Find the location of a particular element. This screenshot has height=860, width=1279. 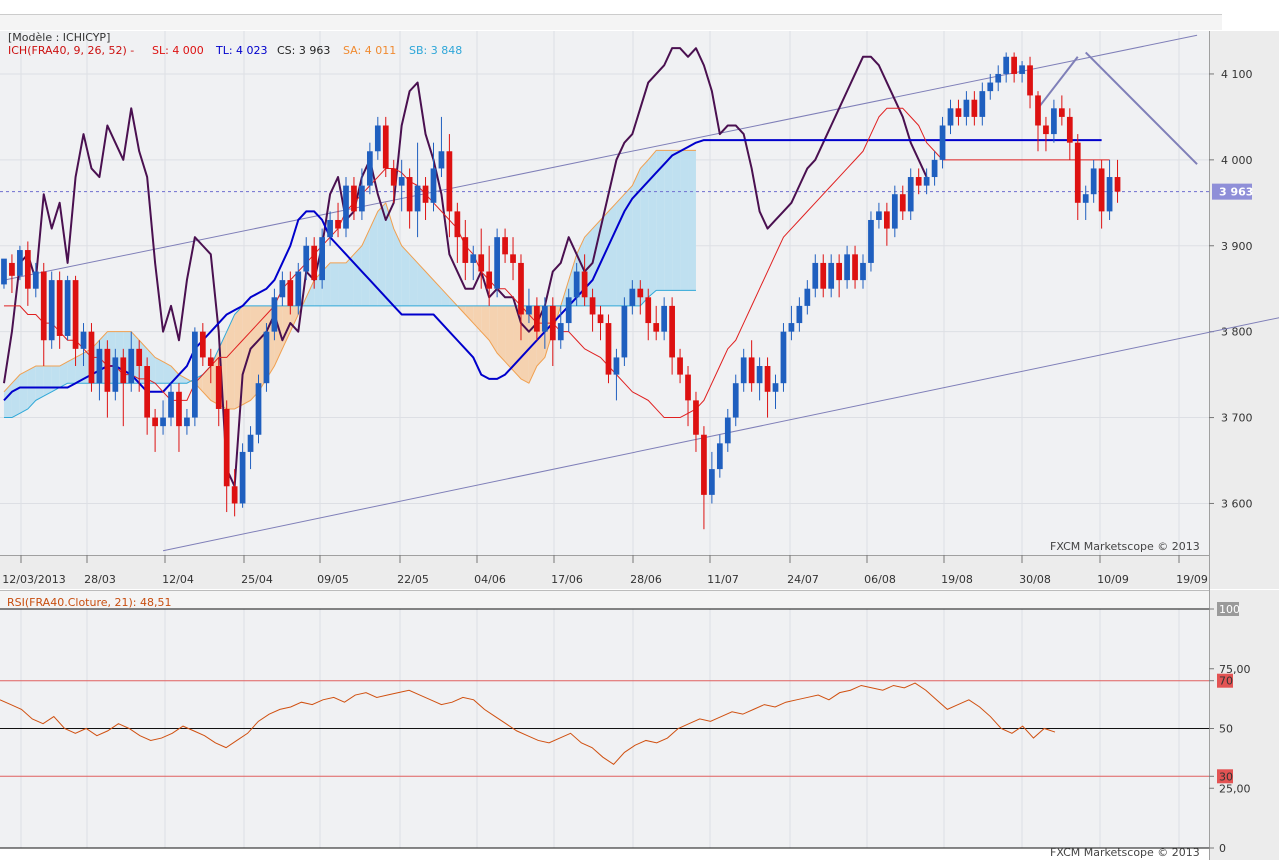

price-axis-area is located at coordinates (1244, 310).